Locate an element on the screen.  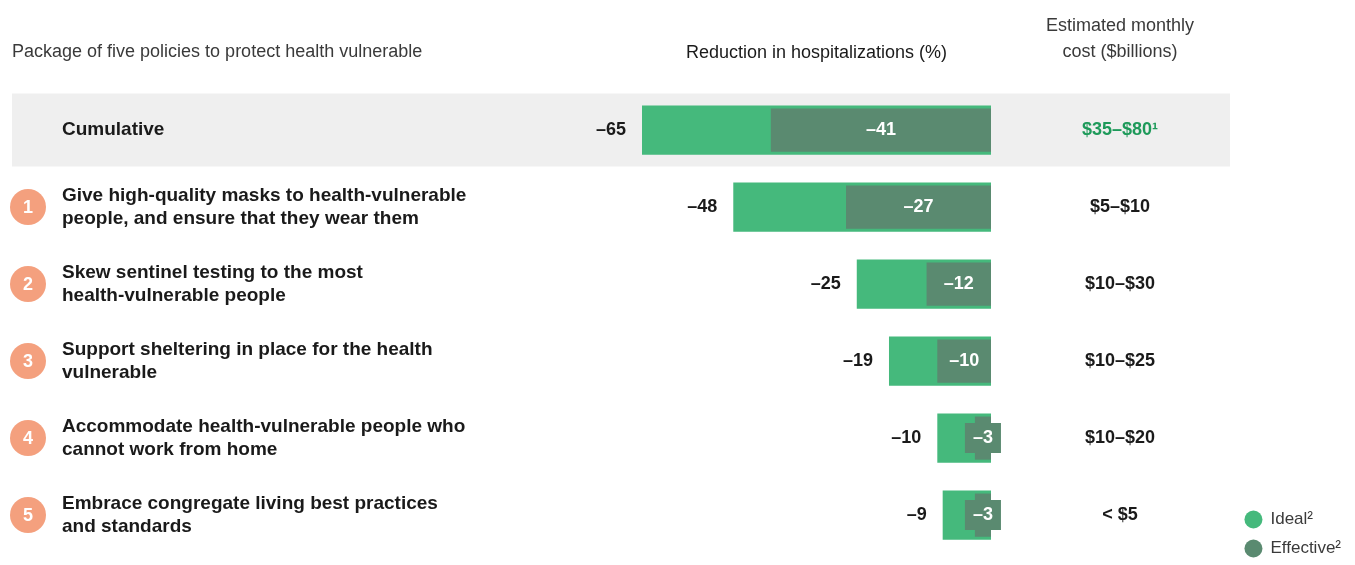
text: $10–$20 is located at coordinates (1120, 437).